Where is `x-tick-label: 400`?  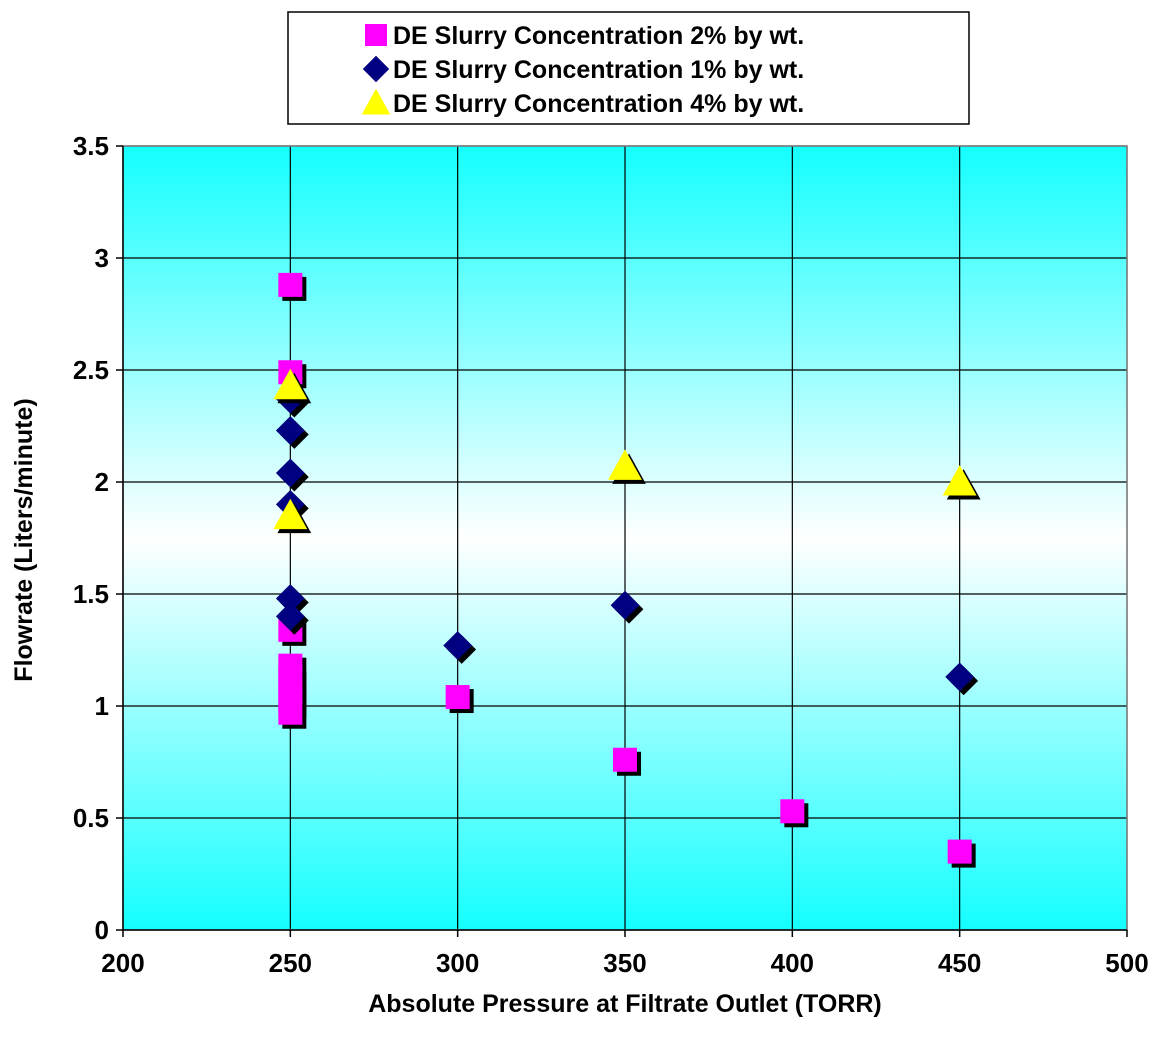 x-tick-label: 400 is located at coordinates (792, 963).